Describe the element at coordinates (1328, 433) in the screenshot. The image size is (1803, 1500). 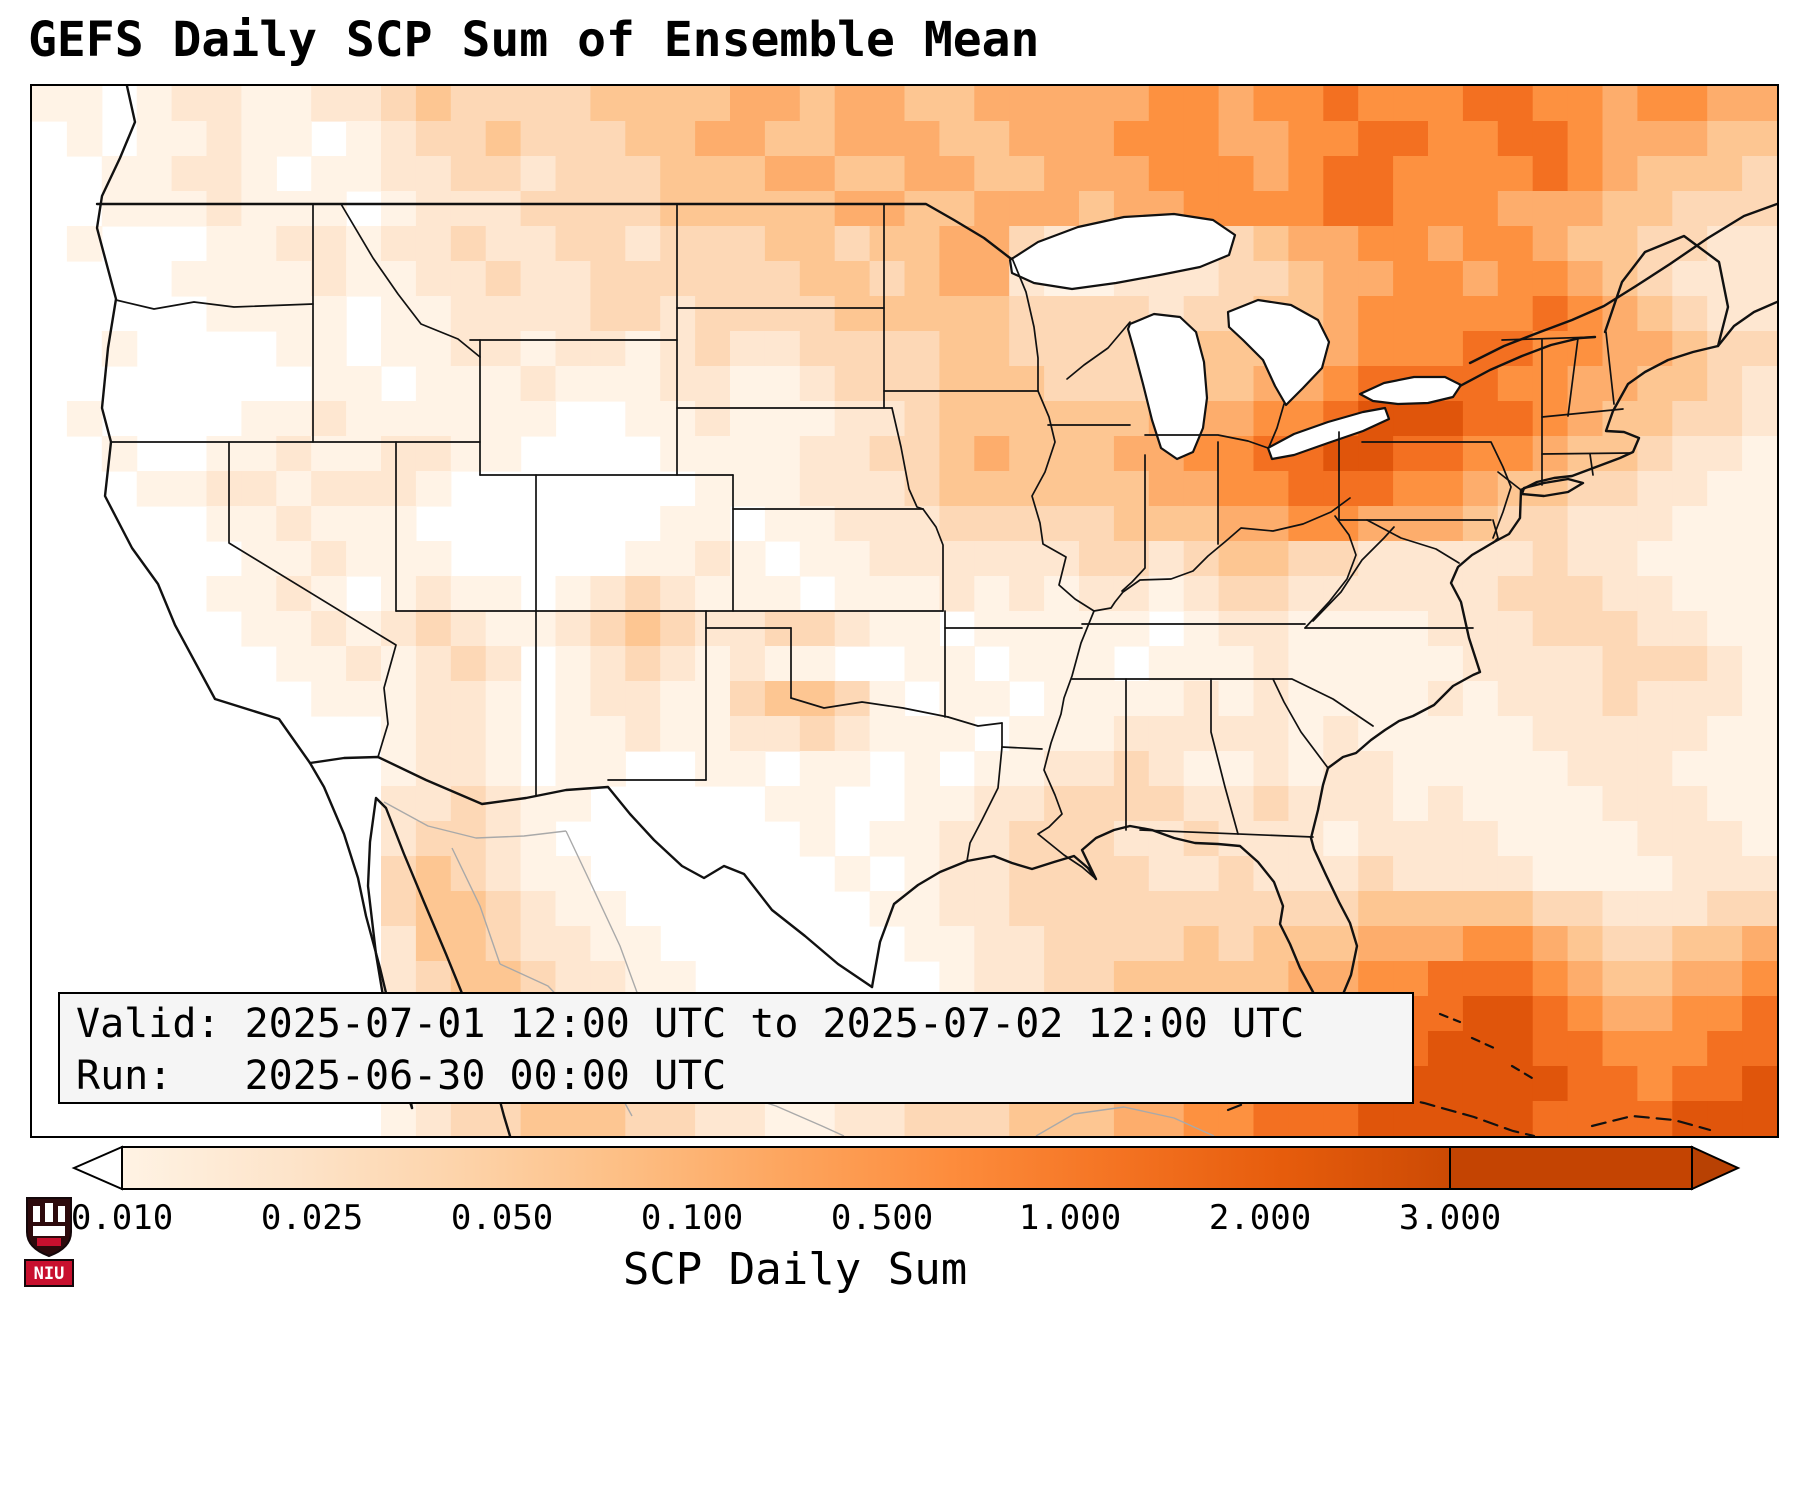
I see `lake-erie` at that location.